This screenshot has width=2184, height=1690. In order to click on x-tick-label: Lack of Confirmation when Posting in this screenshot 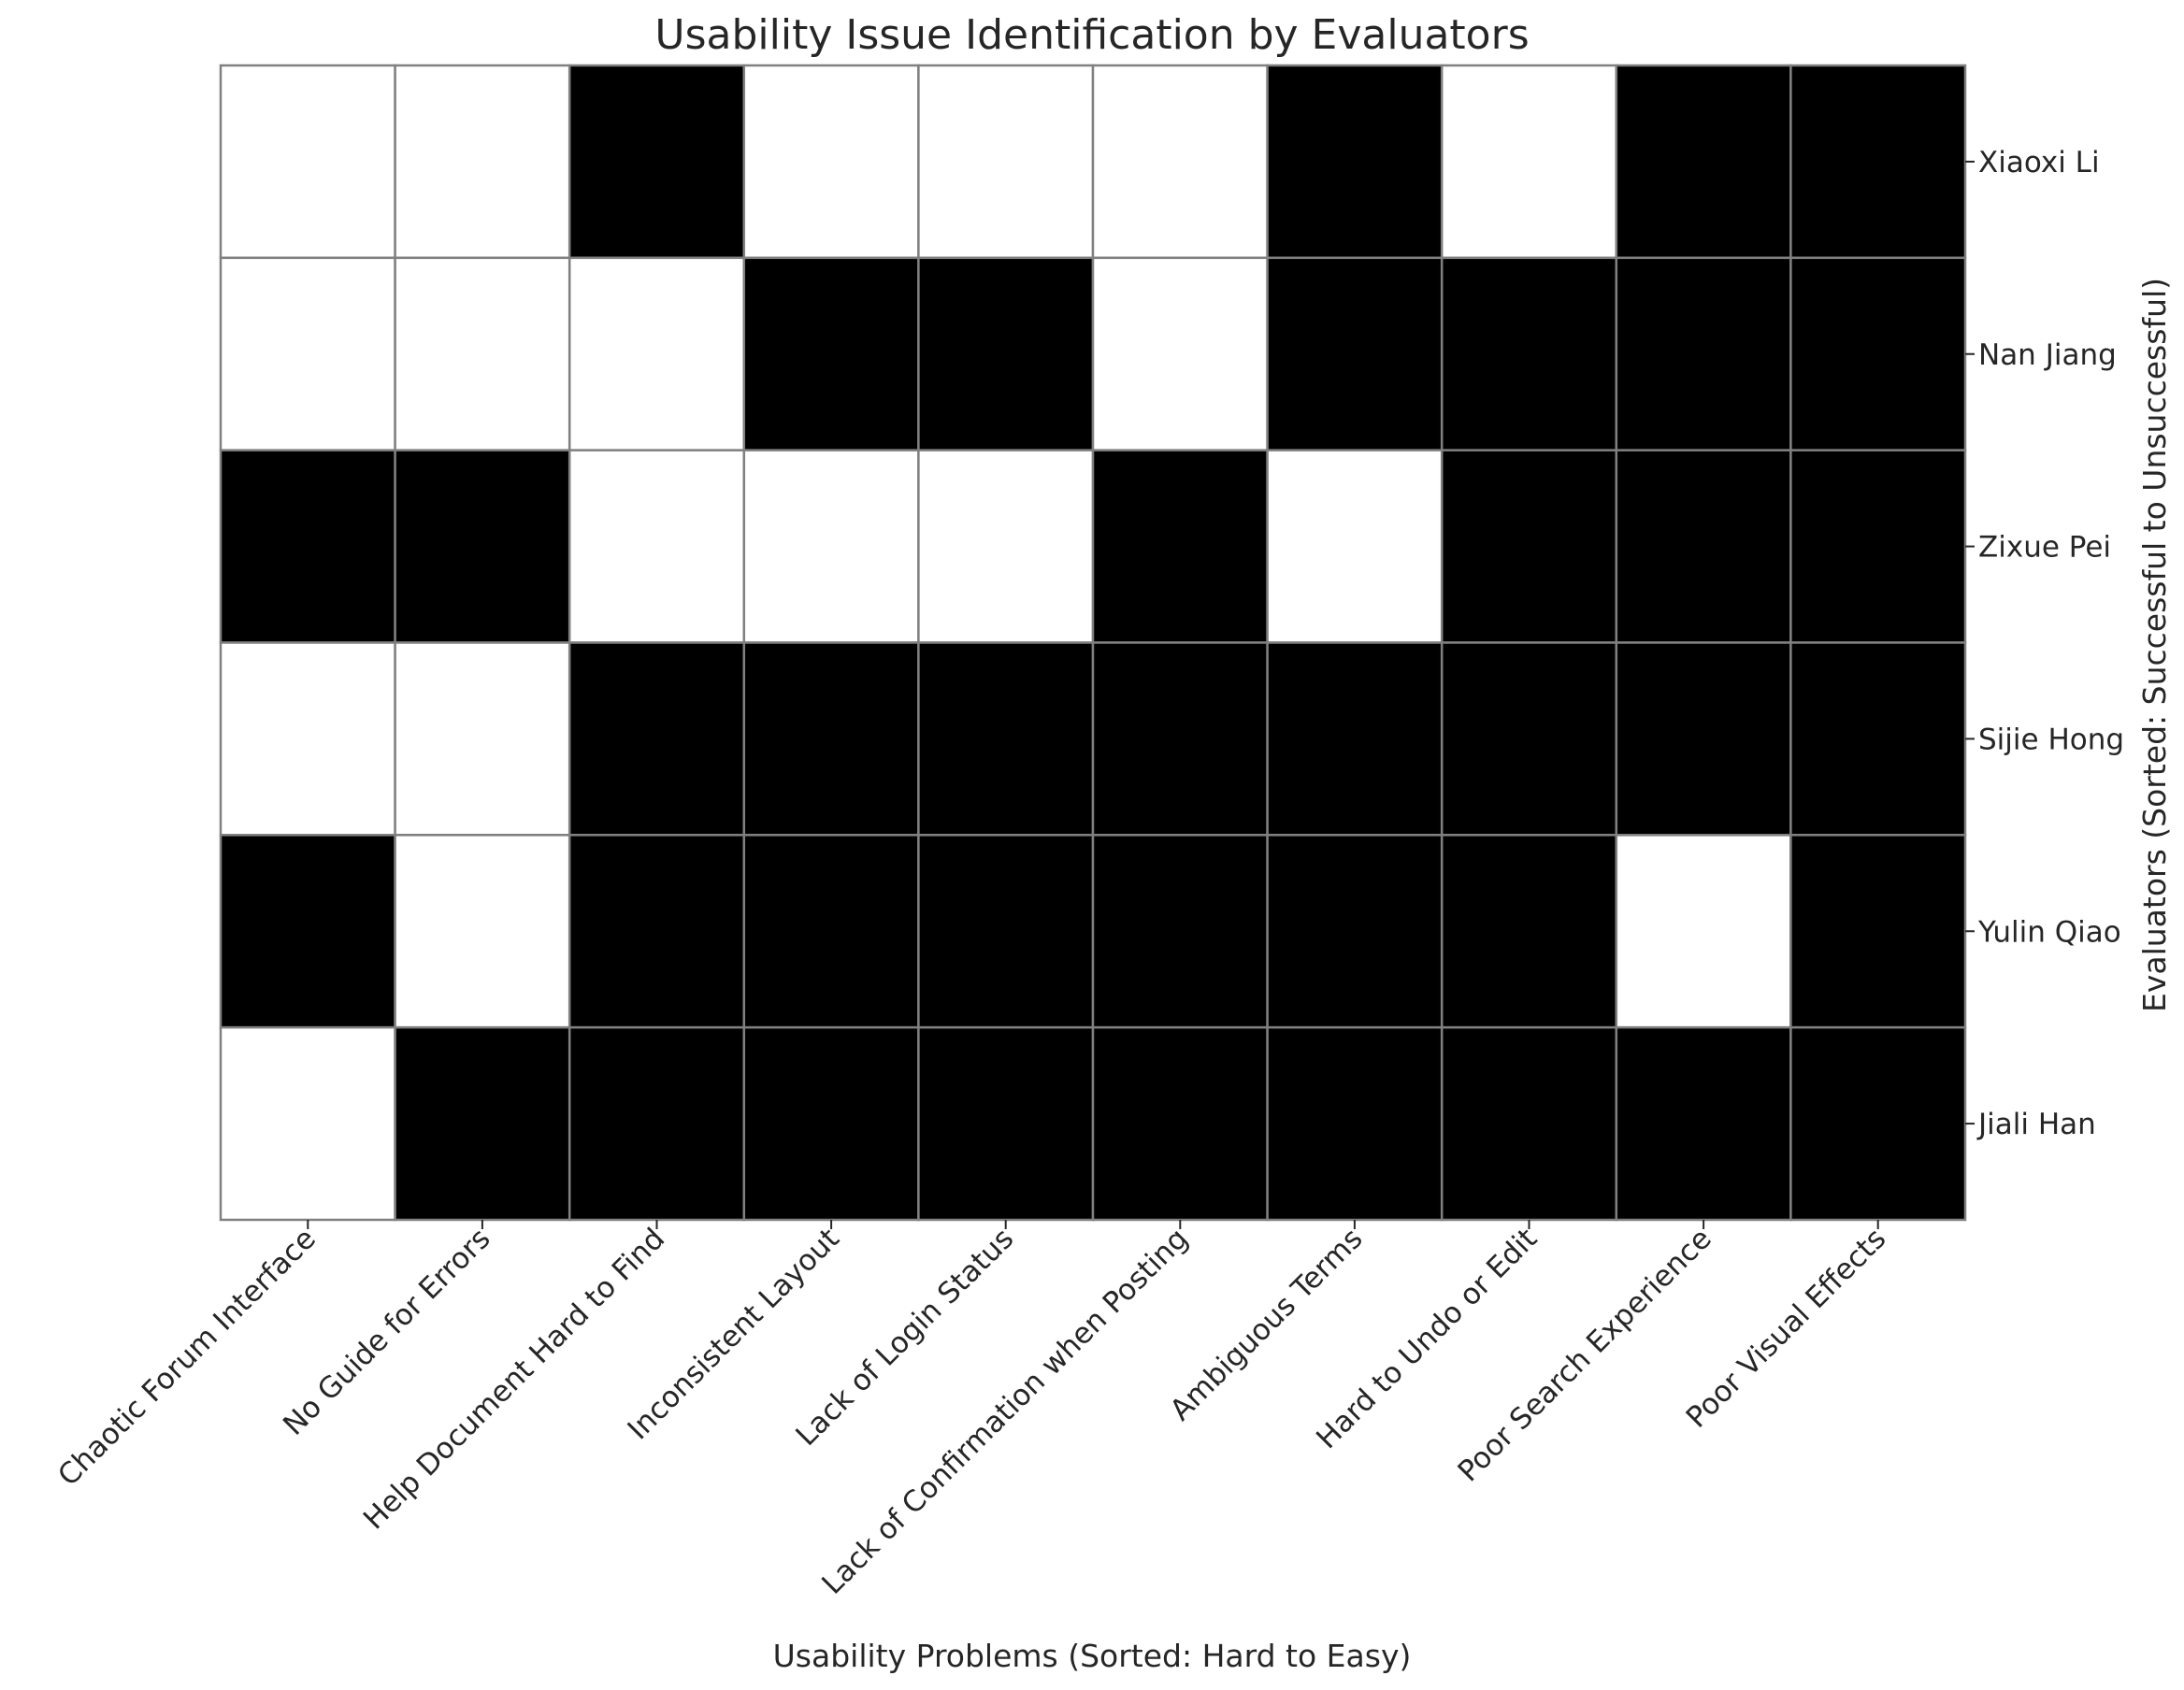, I will do `click(1005, 1411)`.